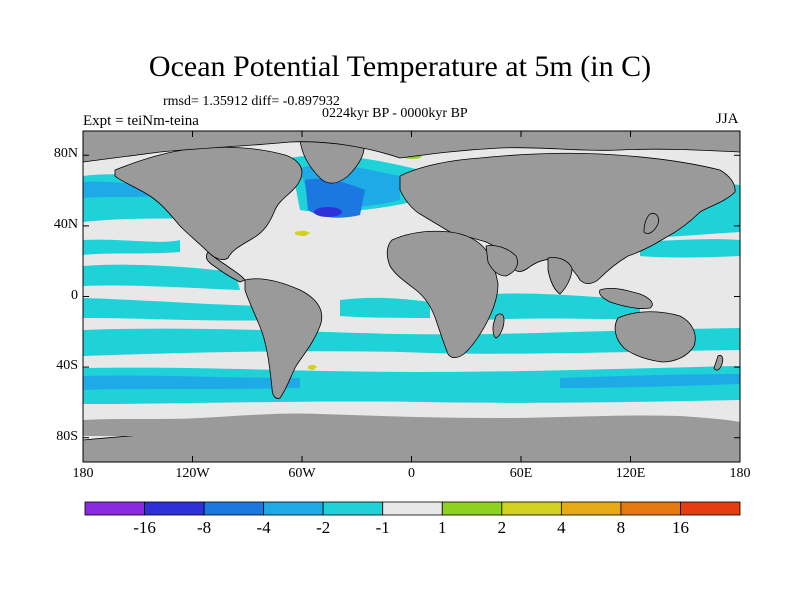 The image size is (800, 600). What do you see at coordinates (655, 337) in the screenshot?
I see `australia` at bounding box center [655, 337].